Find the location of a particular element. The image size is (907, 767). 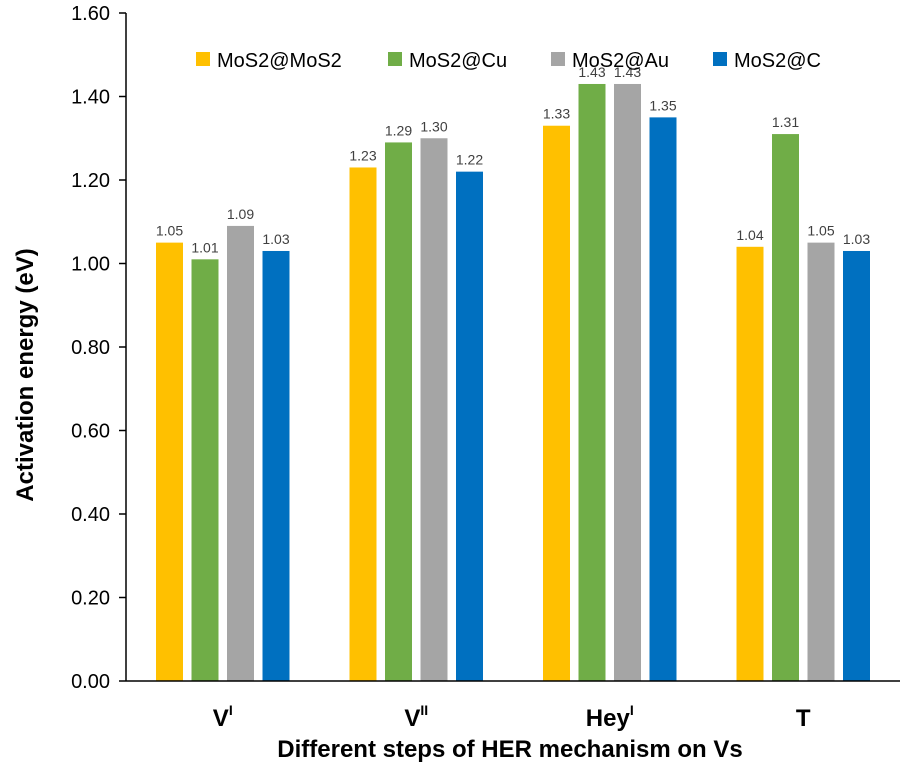

legend: MoS2@MoS2 MoS2@Cu MoS2@Au MoS2@C is located at coordinates (508, 61).